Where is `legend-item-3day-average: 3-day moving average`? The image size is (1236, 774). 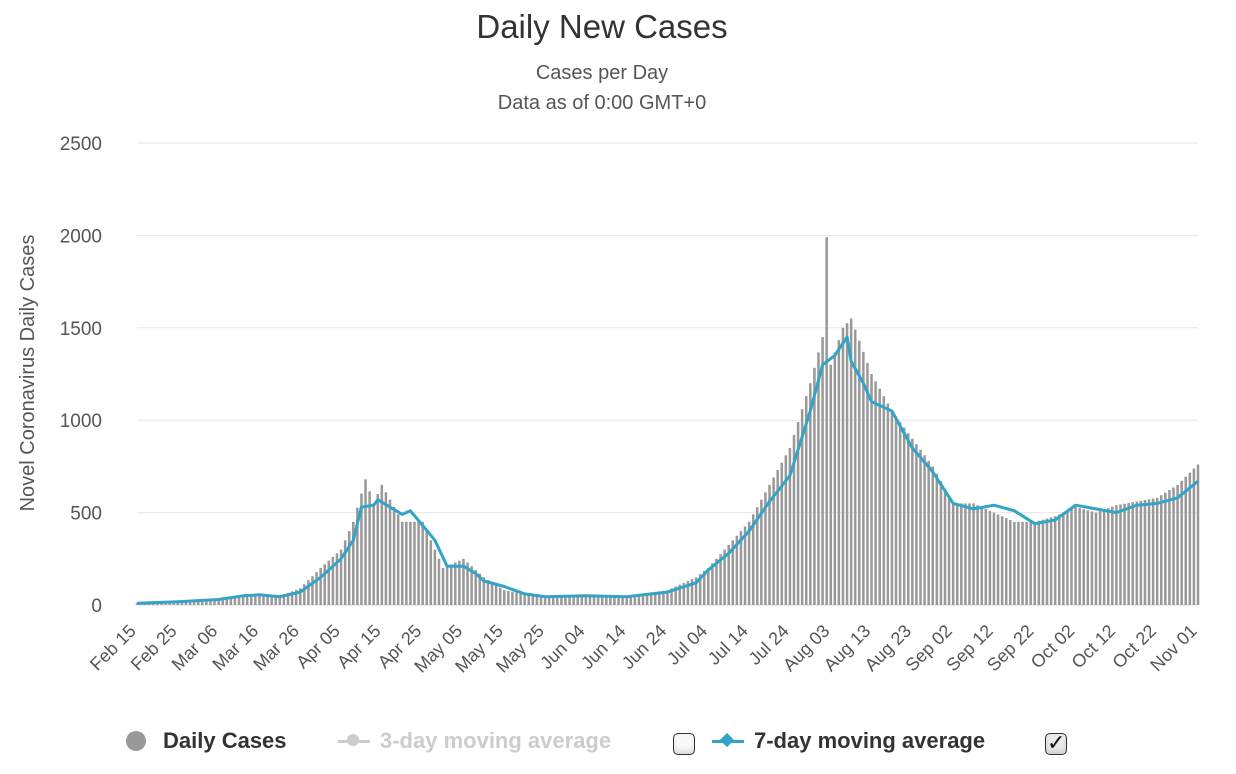 legend-item-3day-average: 3-day moving average is located at coordinates (474, 741).